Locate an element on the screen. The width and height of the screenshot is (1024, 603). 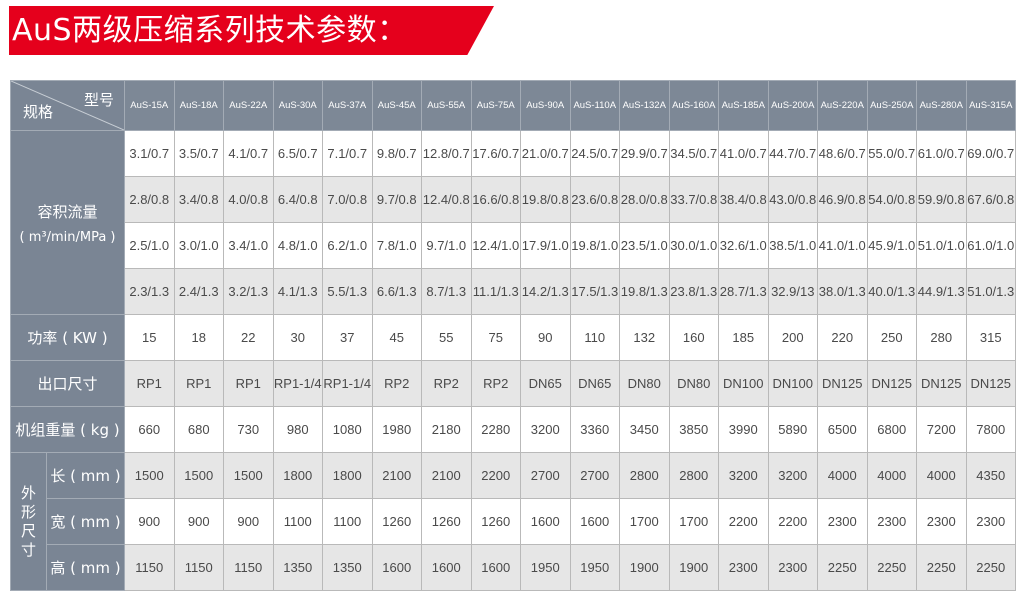
flow-value-cell: 17.6/0.7 is located at coordinates (495, 153).